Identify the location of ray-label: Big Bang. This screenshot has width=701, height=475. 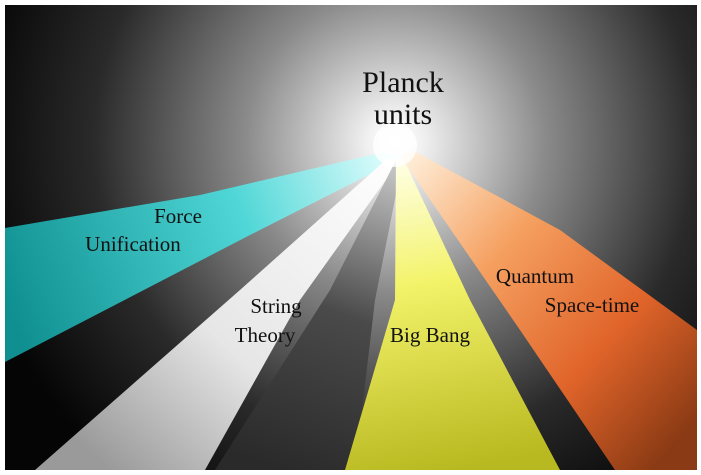
(430, 335).